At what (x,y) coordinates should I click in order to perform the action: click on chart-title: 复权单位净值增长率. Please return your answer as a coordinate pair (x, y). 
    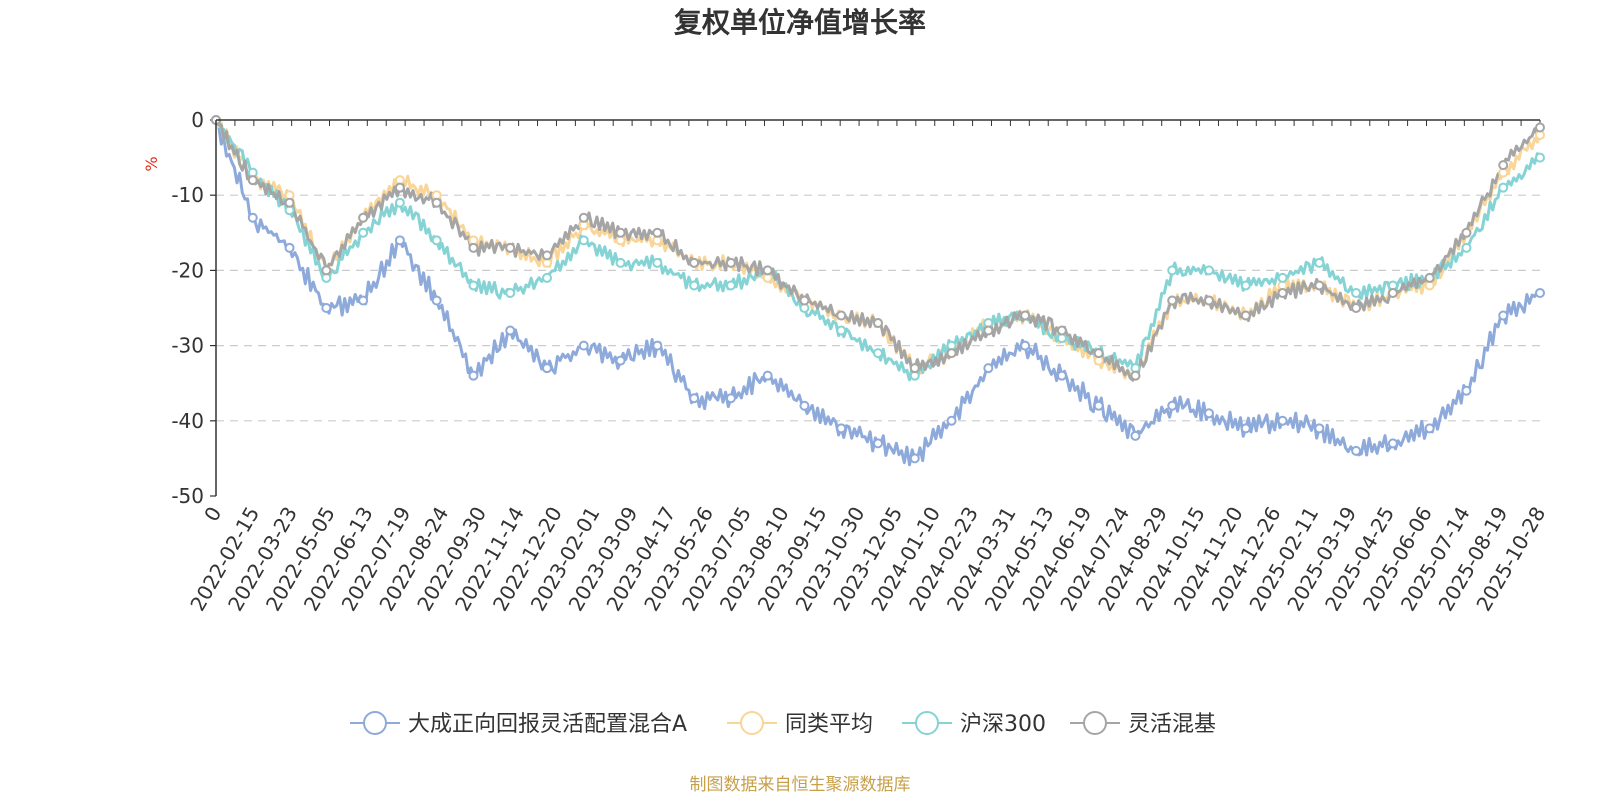
    Looking at the image, I should click on (800, 22).